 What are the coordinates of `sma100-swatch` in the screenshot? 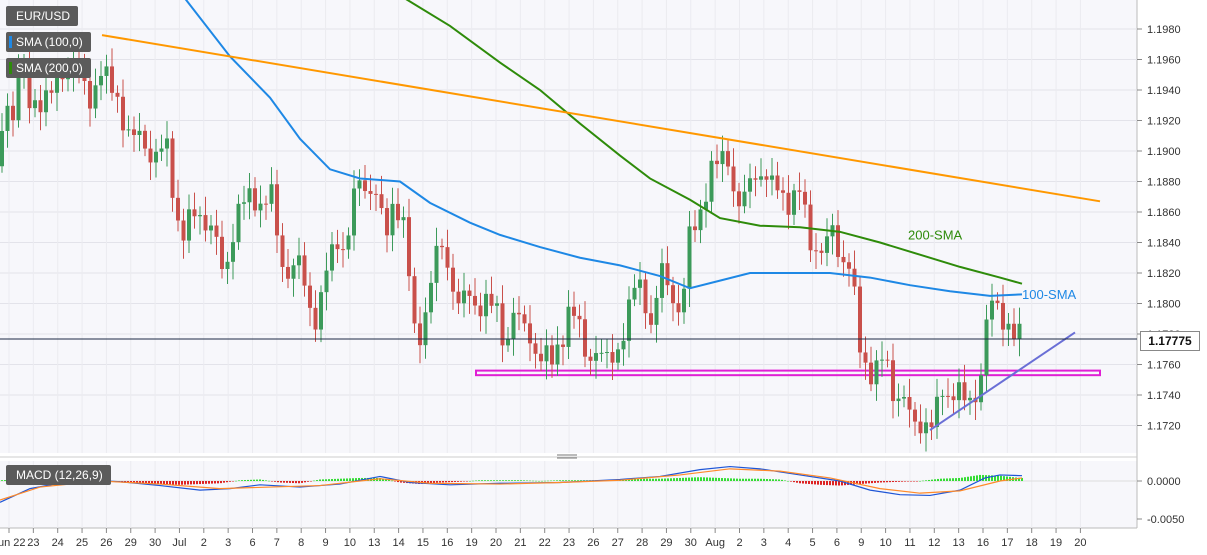 It's located at (10, 42).